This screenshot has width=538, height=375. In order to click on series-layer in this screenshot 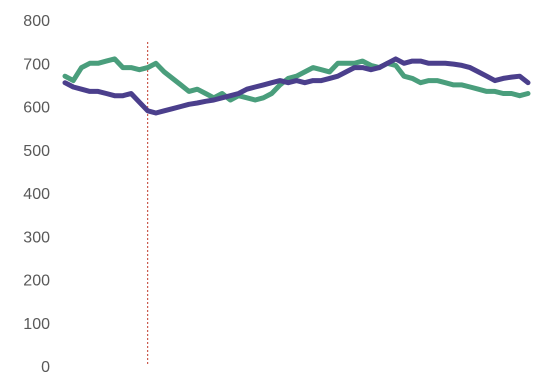, I will do `click(296, 86)`.